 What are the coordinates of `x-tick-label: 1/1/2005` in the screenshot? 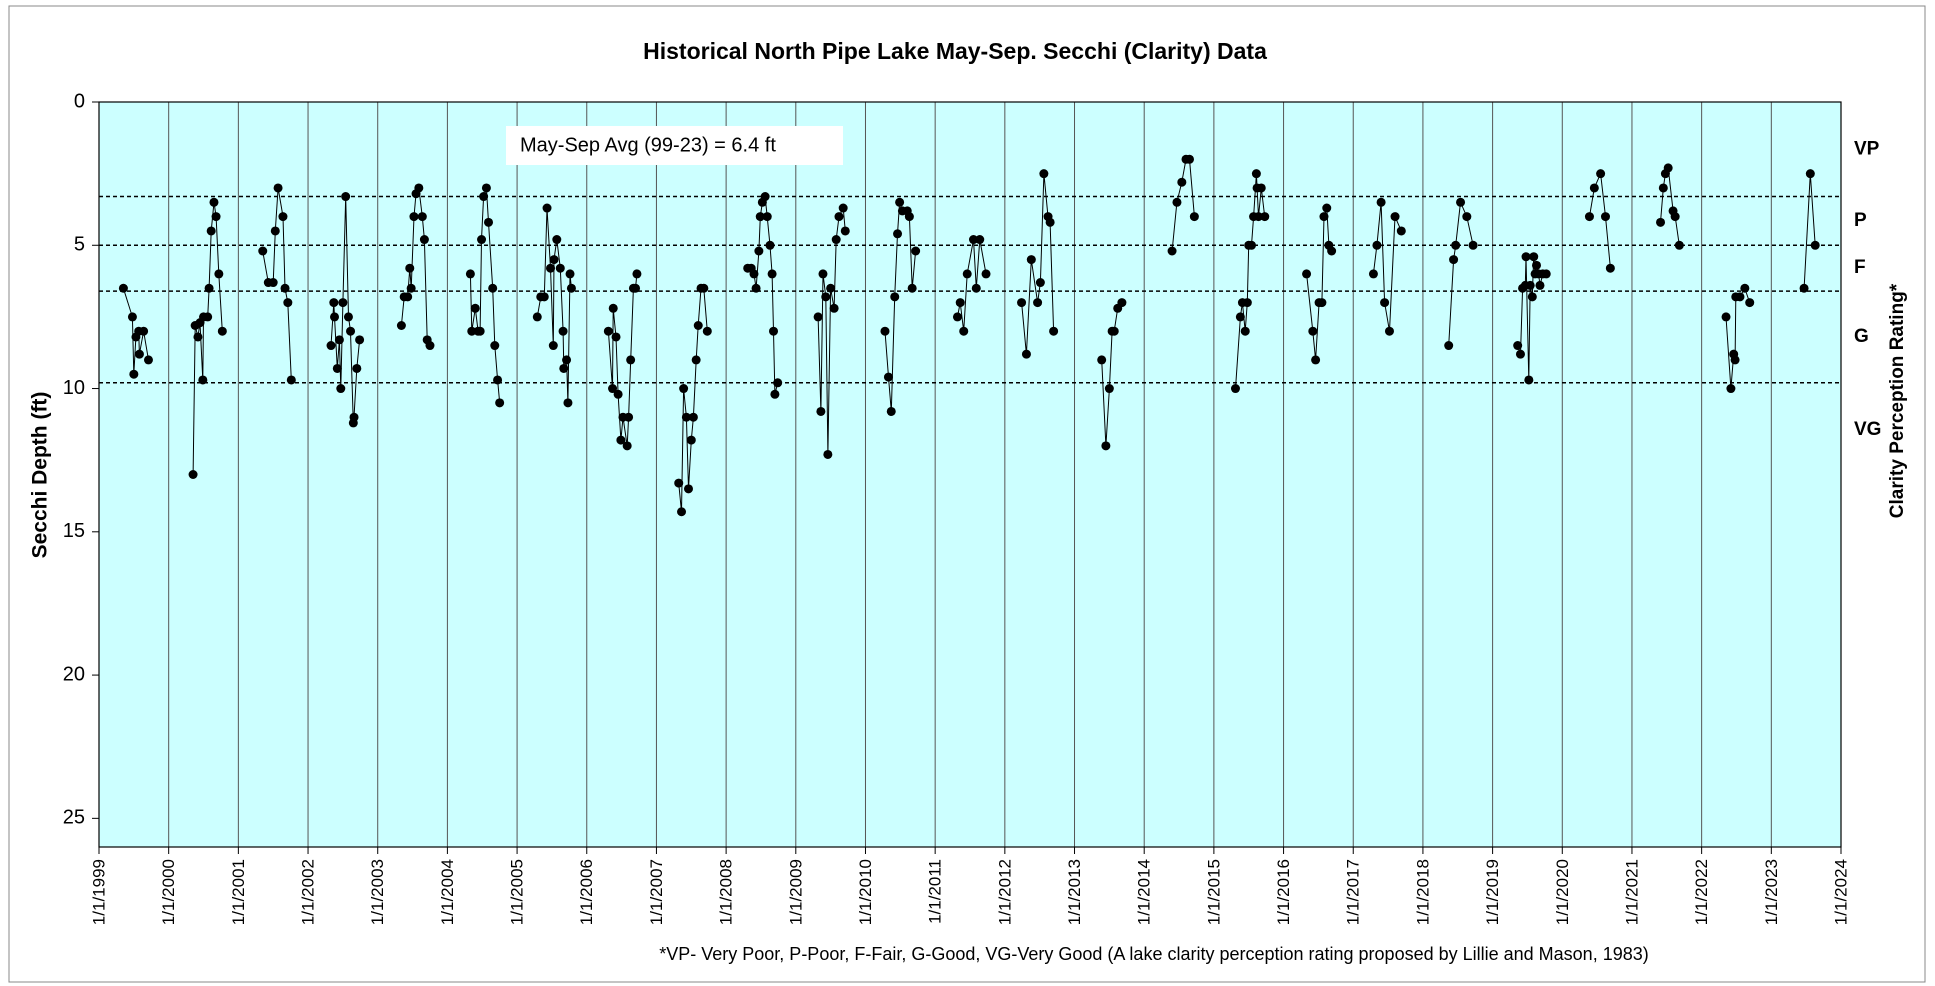 It's located at (517, 892).